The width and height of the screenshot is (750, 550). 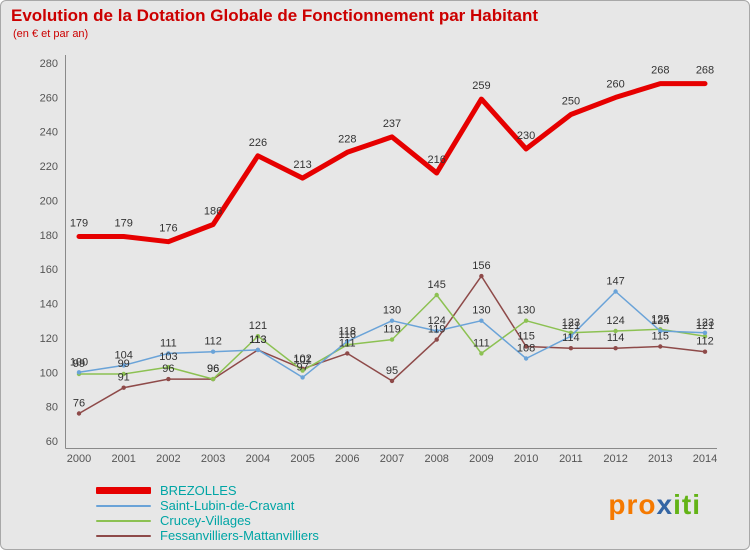 I want to click on svg-text: 101, so click(x=302, y=361).